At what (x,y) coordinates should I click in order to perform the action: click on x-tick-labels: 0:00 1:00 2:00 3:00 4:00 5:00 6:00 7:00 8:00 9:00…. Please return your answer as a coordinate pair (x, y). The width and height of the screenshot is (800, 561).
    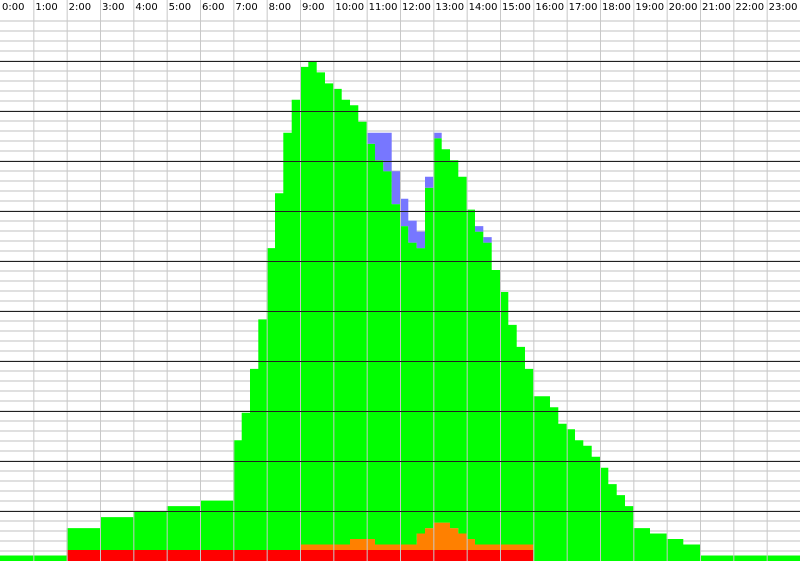
    Looking at the image, I should click on (399, 7).